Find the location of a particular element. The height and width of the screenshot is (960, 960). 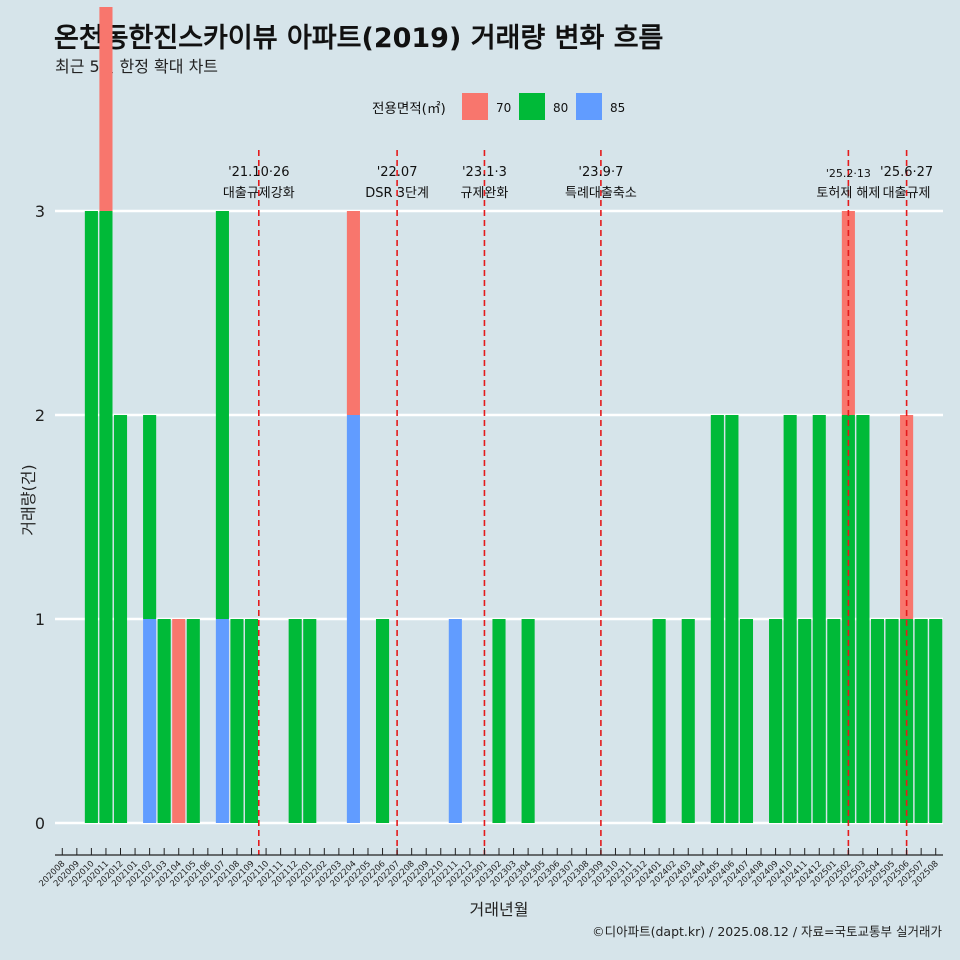

event-label: 토허제 해제 is located at coordinates (848, 193).